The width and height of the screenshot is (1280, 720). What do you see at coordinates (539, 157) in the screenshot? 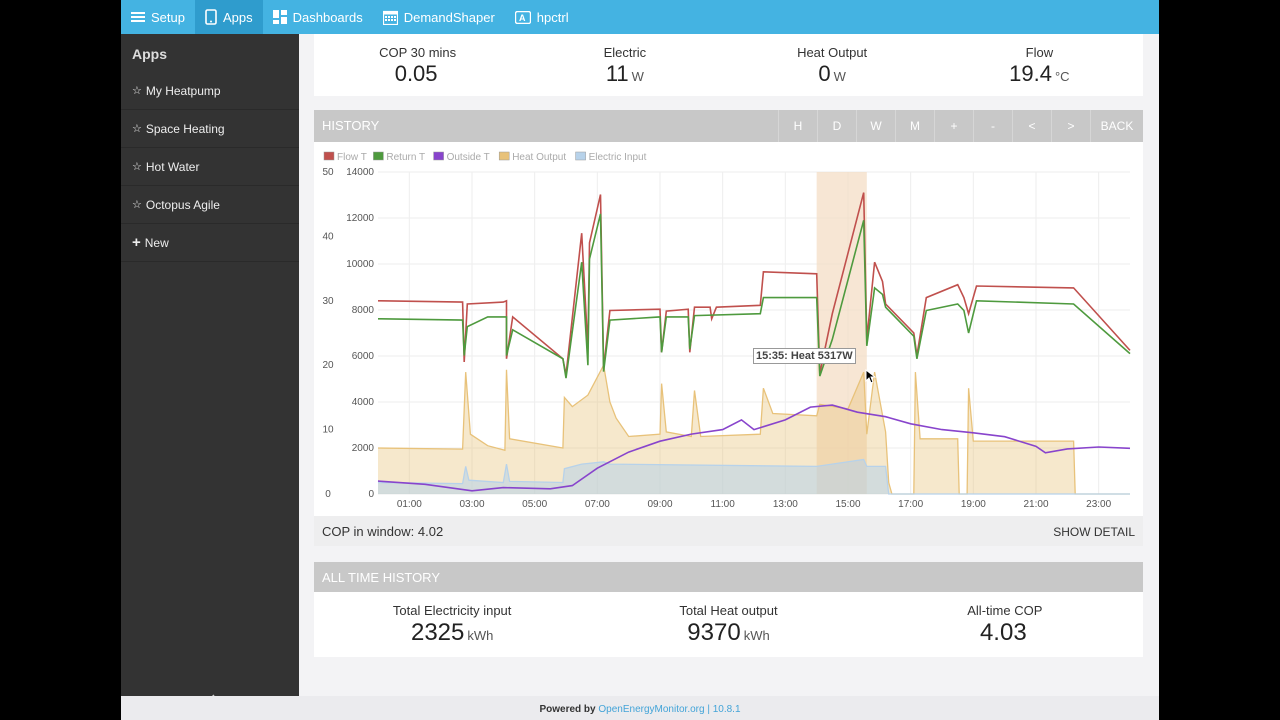
I see `legend-entry: Heat Output` at bounding box center [539, 157].